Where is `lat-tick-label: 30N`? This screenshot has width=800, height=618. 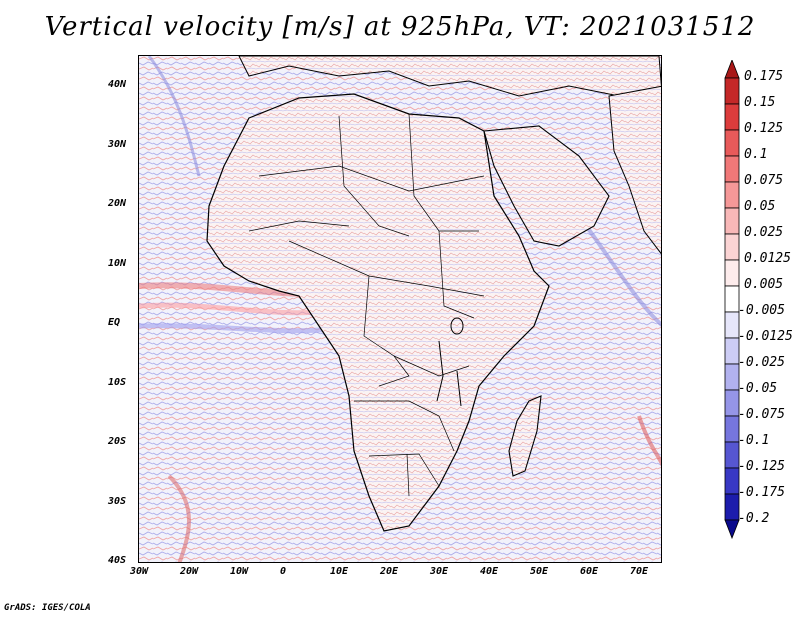 lat-tick-label: 30N is located at coordinates (117, 144).